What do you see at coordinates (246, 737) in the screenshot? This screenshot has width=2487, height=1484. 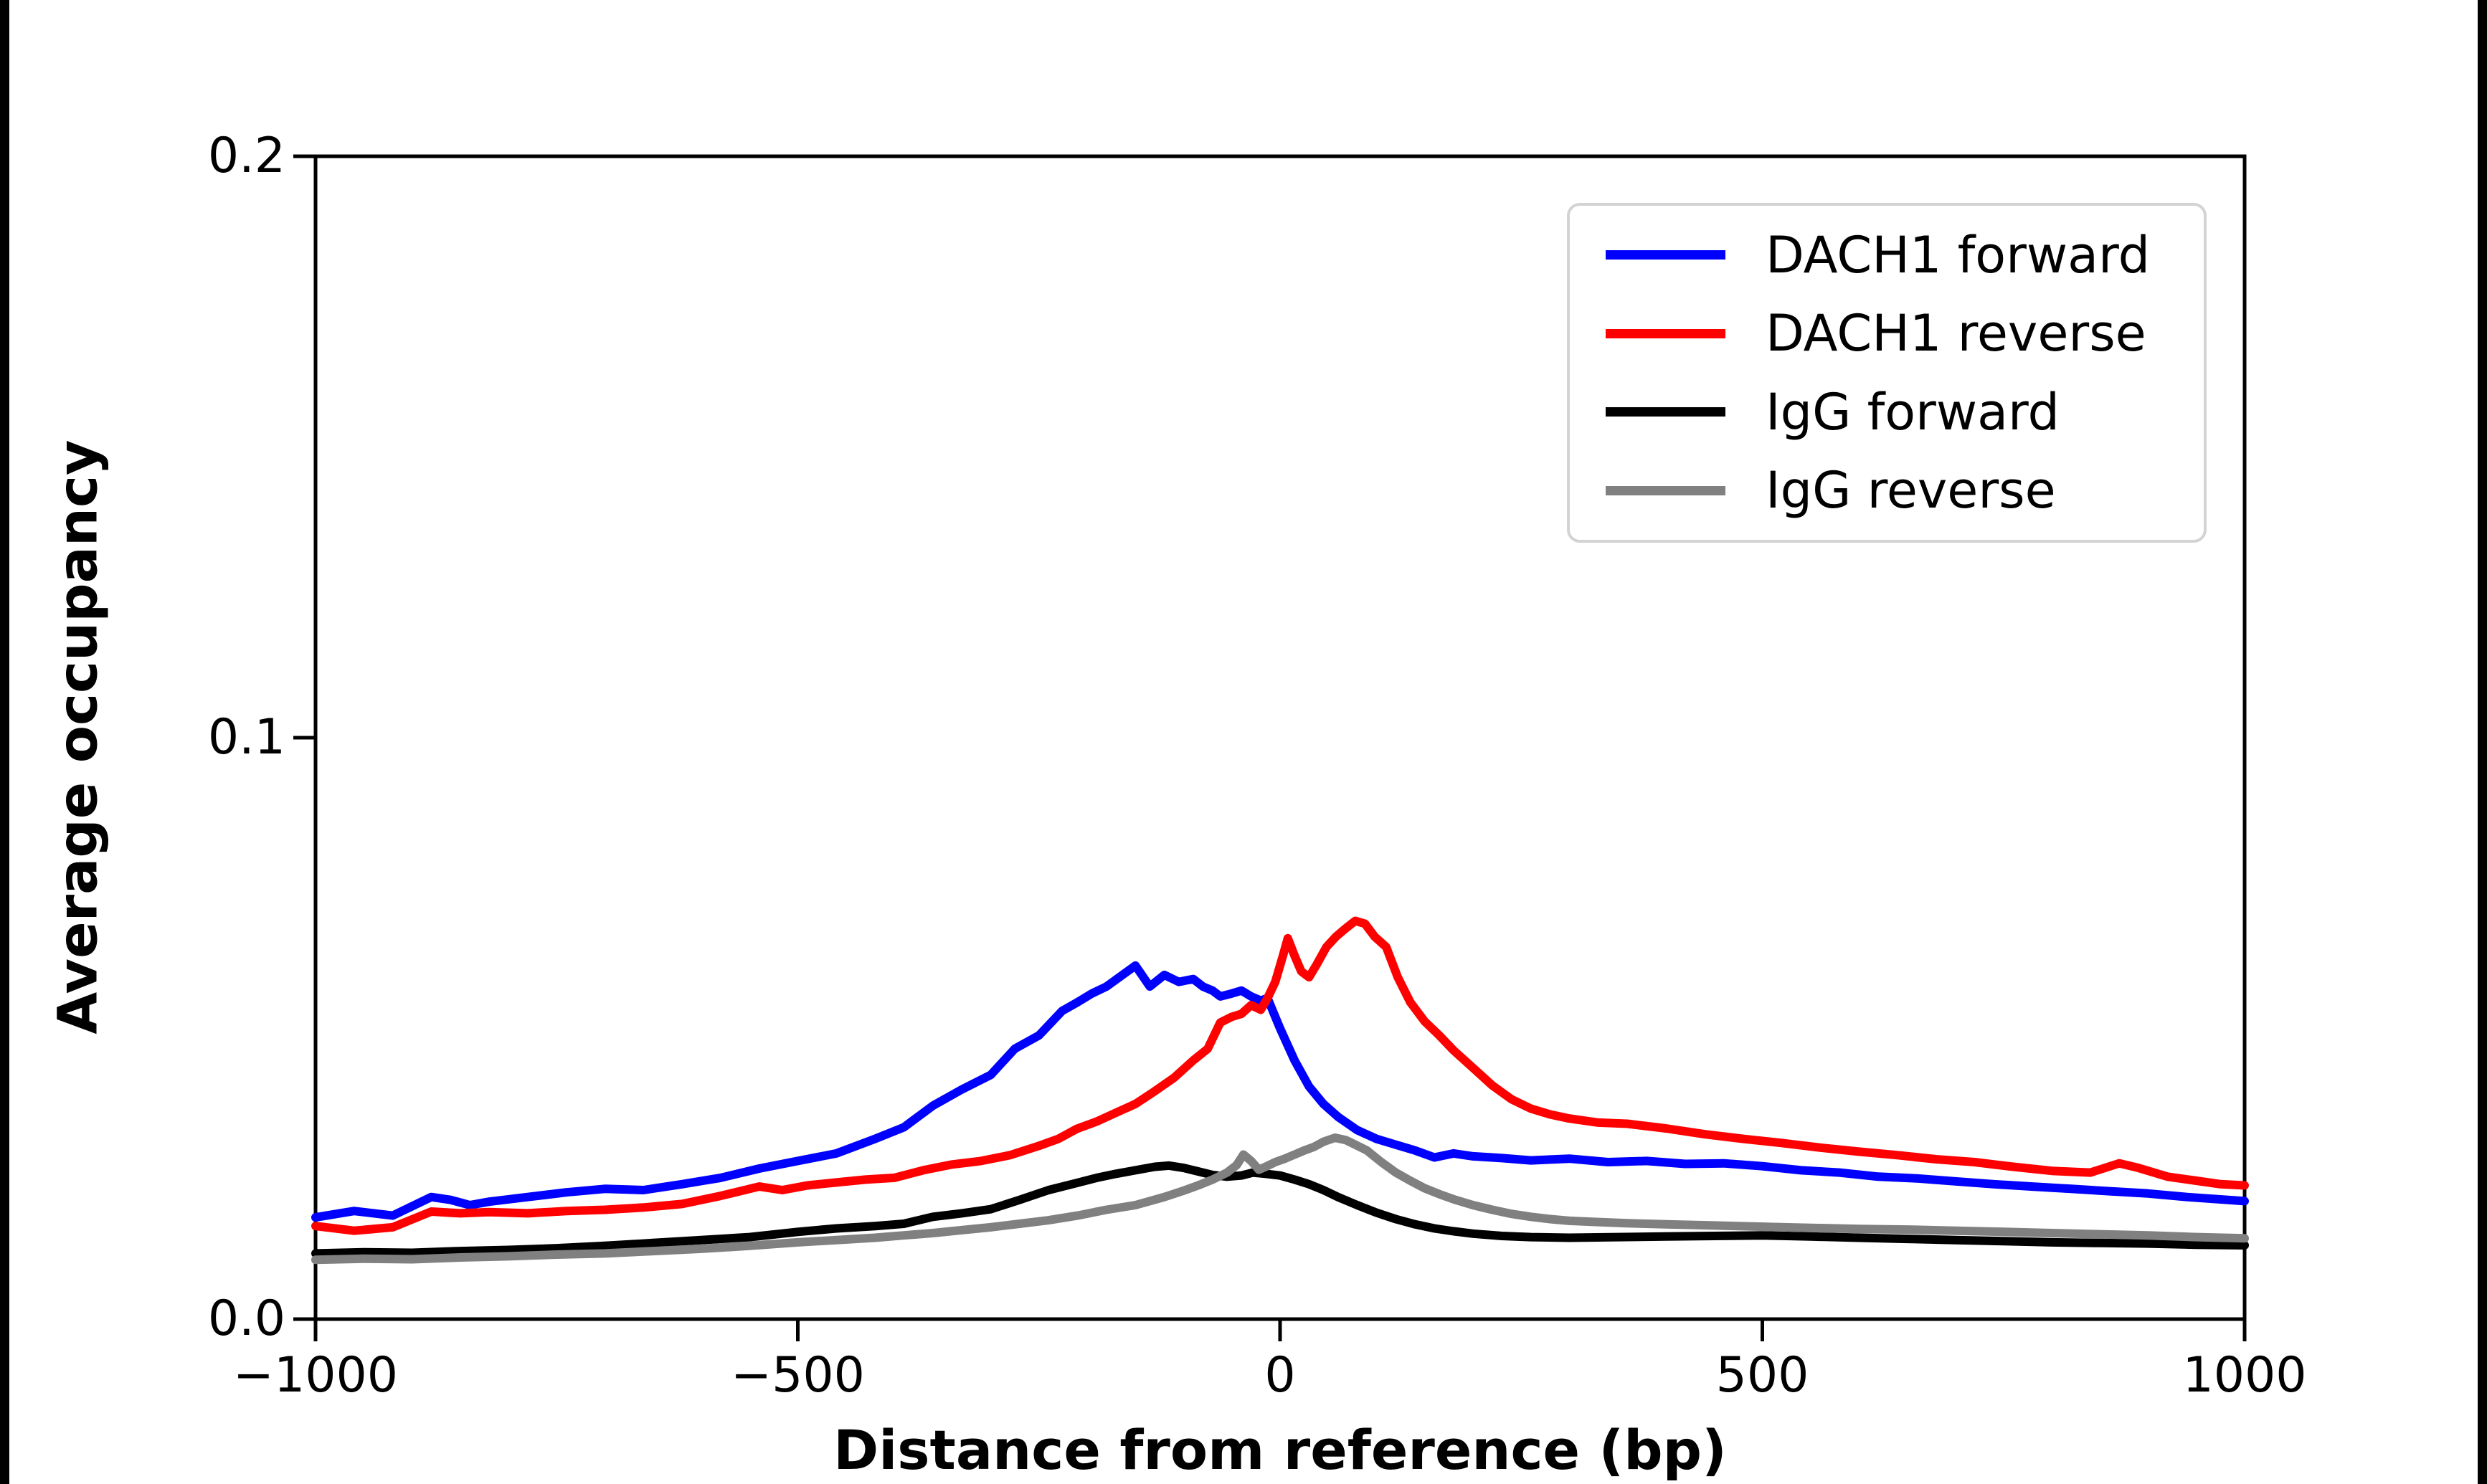 I see `y-tick-label: 0.1` at bounding box center [246, 737].